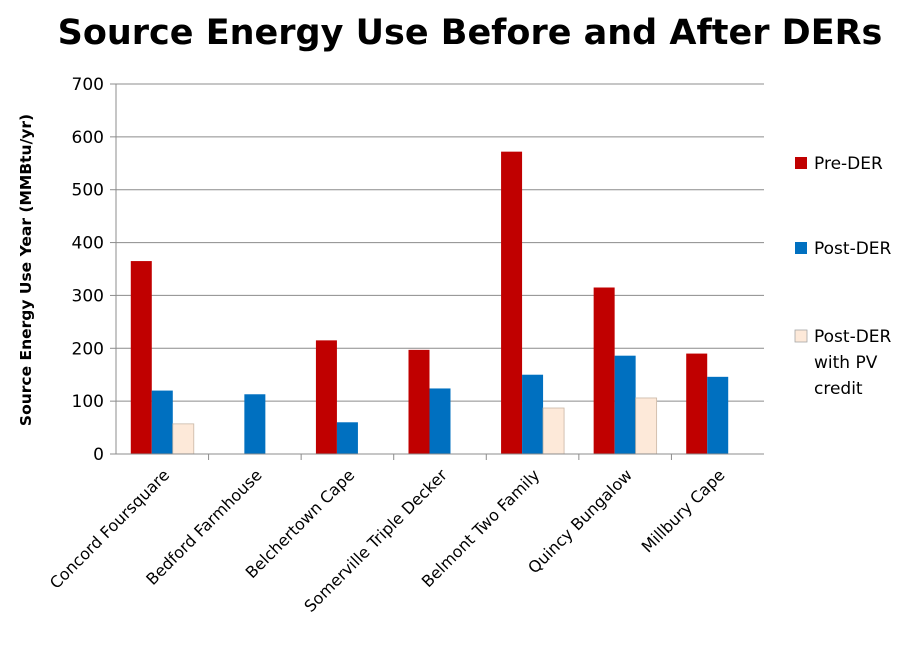  What do you see at coordinates (88, 244) in the screenshot?
I see `y-tick-label: 400` at bounding box center [88, 244].